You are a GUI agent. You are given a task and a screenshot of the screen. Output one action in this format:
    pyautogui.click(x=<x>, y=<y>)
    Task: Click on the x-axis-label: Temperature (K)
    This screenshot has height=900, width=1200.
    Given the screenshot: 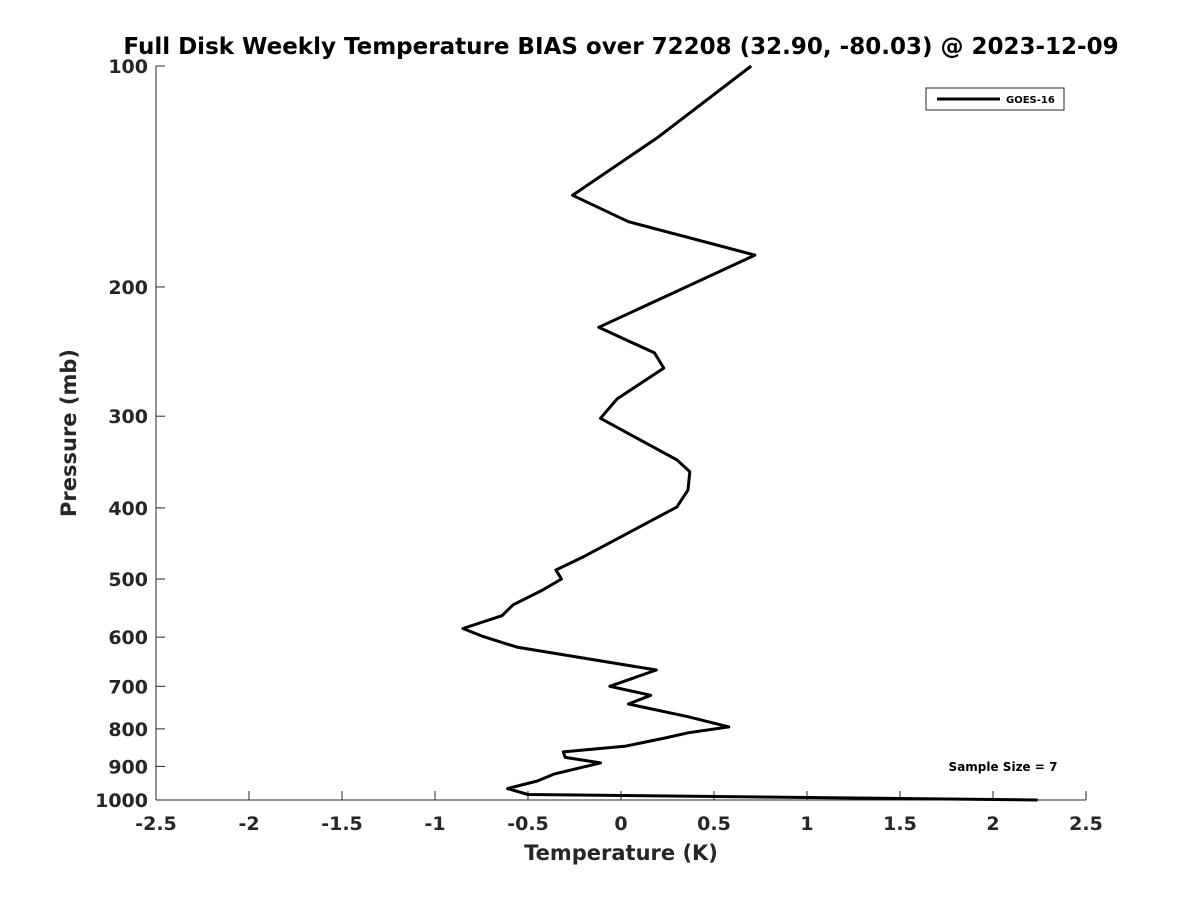 What is the action you would take?
    pyautogui.click(x=621, y=853)
    